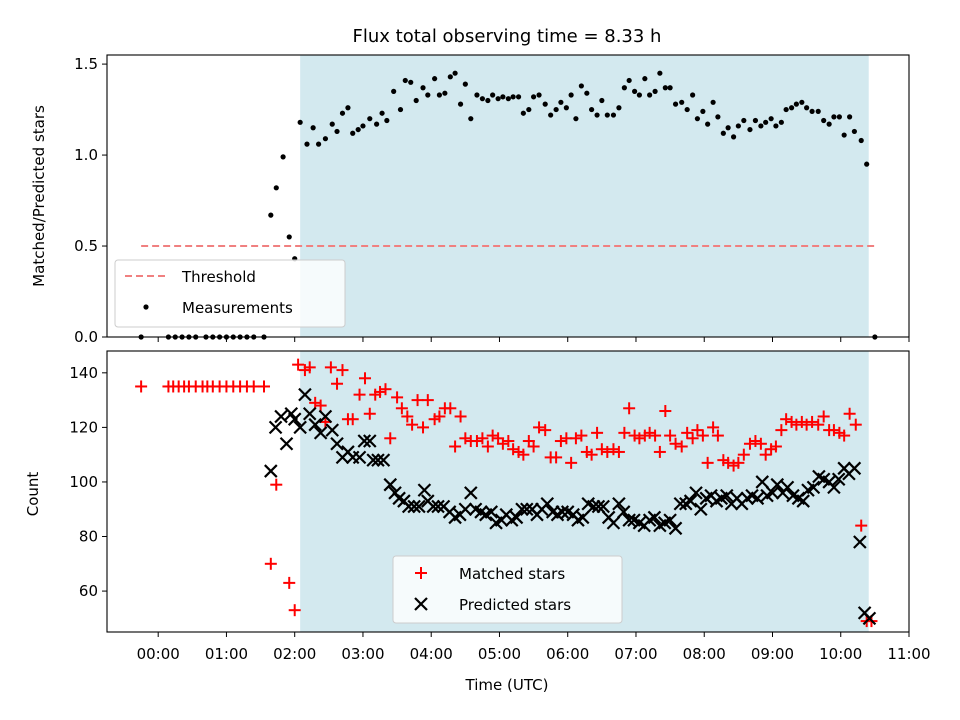  I want to click on bottom-ytick-label: 100, so click(83, 482).